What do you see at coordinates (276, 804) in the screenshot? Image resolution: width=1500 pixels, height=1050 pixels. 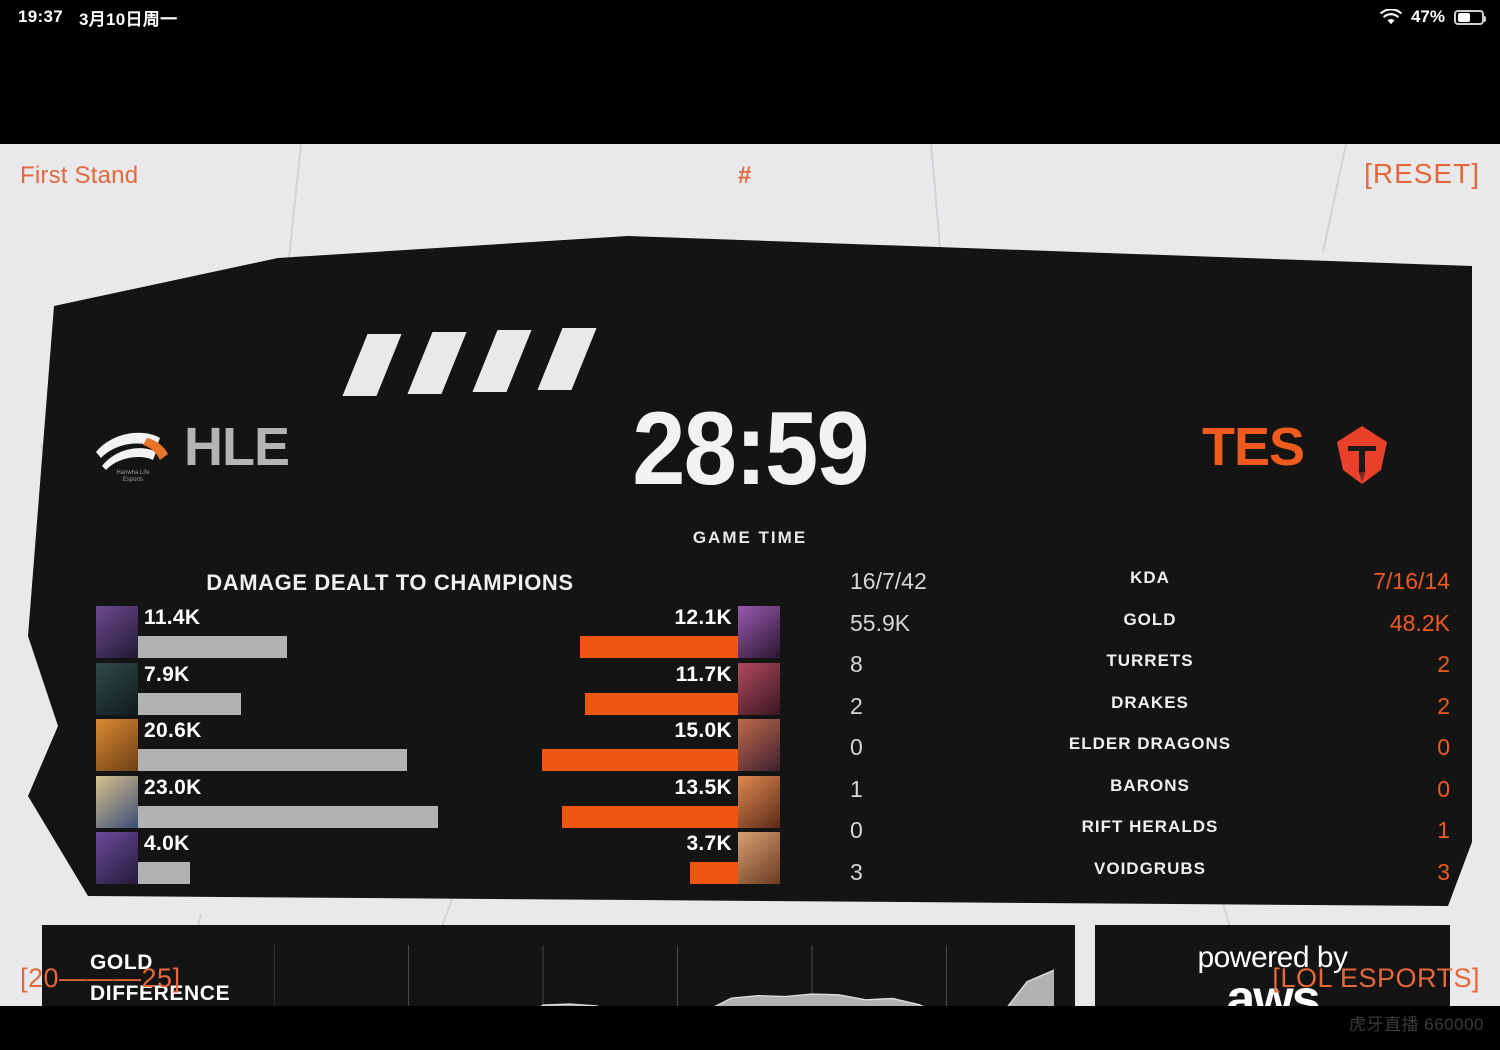 I see `damage-row-blue: 23.0K` at bounding box center [276, 804].